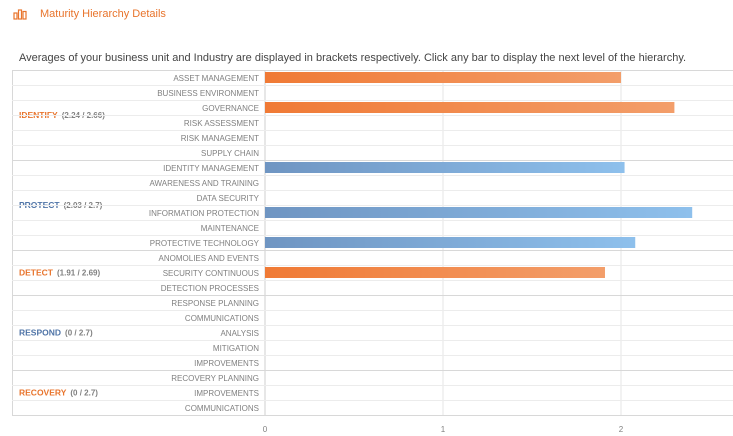 The width and height of the screenshot is (733, 436). Describe the element at coordinates (236, 348) in the screenshot. I see `category-label: MITIGATION` at that location.